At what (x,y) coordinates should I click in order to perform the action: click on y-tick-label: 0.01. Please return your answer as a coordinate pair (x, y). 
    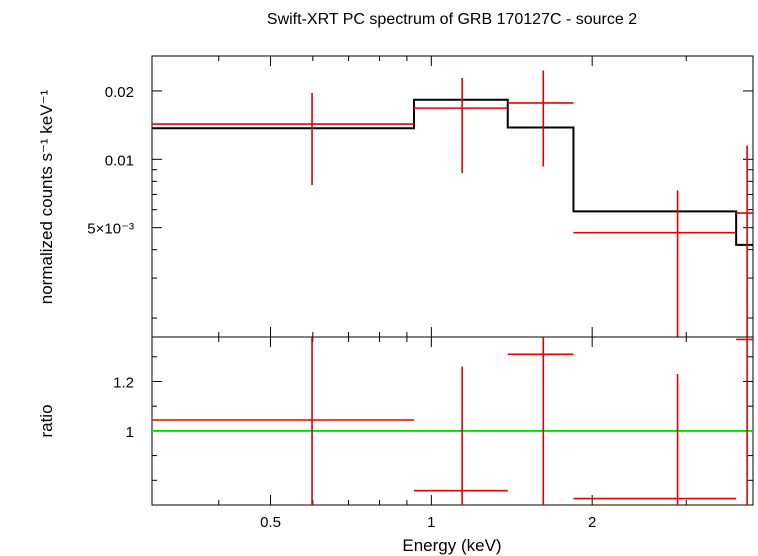
    Looking at the image, I should click on (119, 160).